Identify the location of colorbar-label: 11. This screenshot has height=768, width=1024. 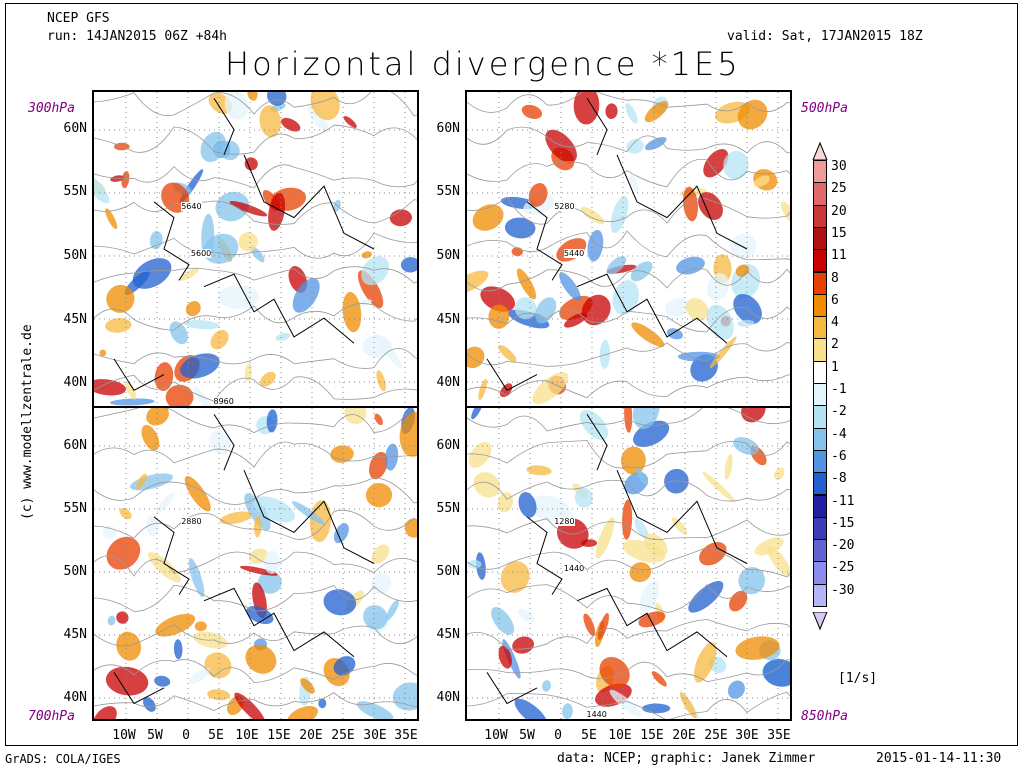
(839, 256).